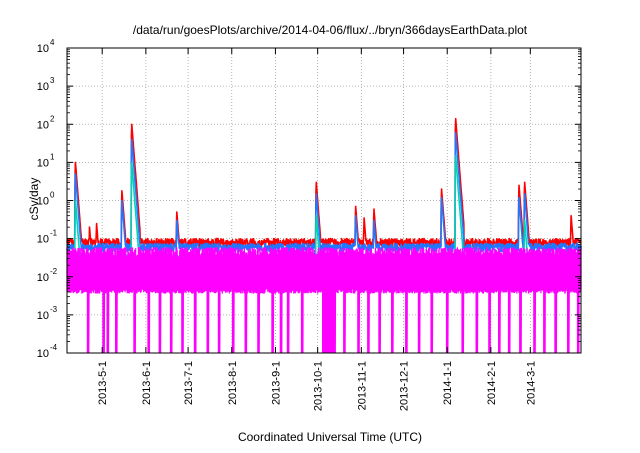 This screenshot has width=640, height=453. I want to click on y-tick-label: 10⁻¹, so click(47, 237).